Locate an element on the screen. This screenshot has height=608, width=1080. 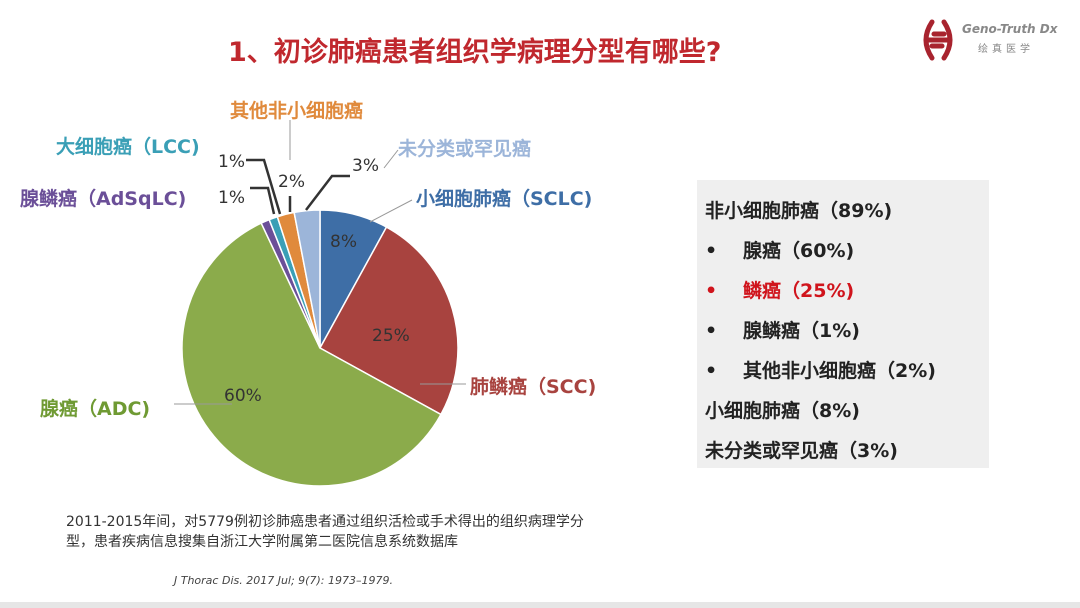
summary-item: • 其他非小细胞癌（2%) is located at coordinates (820, 371).